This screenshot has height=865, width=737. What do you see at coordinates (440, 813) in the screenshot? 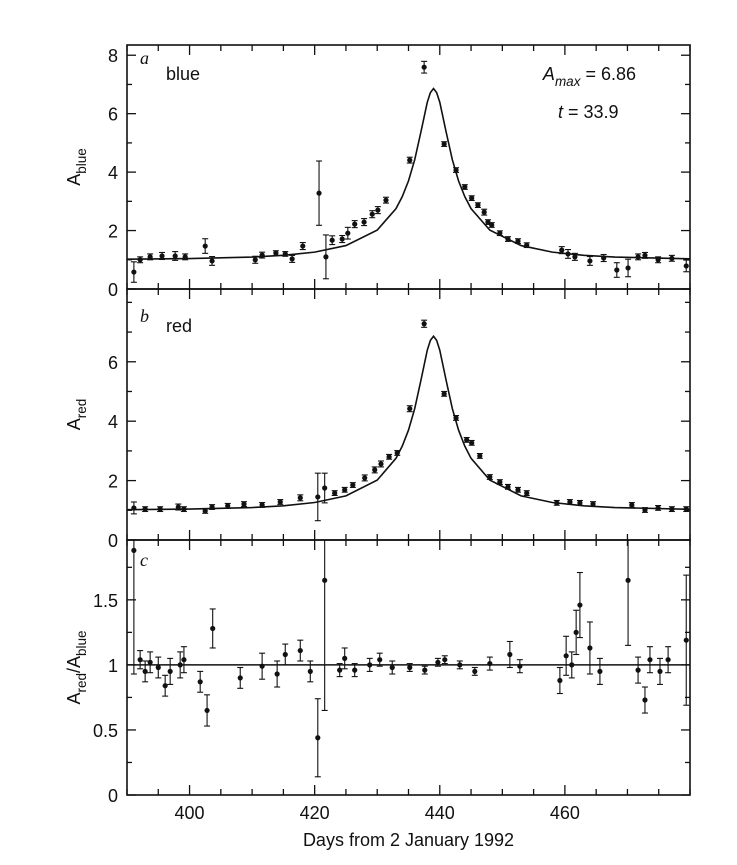
I see `x-tick-label: 440` at bounding box center [440, 813].